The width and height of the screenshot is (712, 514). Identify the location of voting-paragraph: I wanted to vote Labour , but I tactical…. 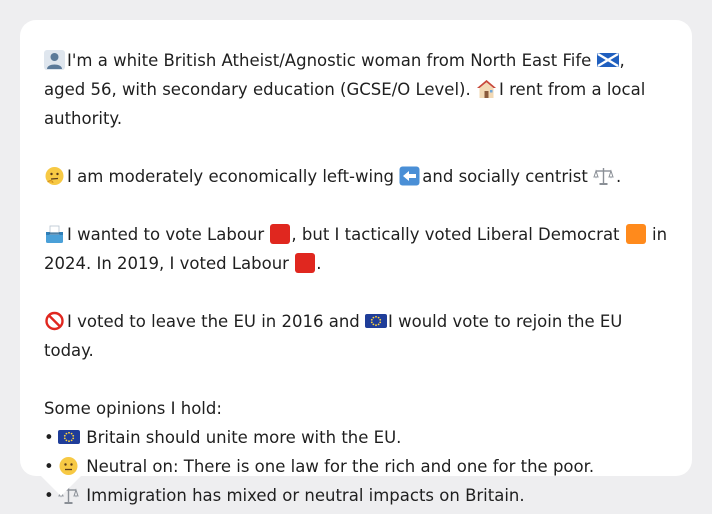
(356, 248).